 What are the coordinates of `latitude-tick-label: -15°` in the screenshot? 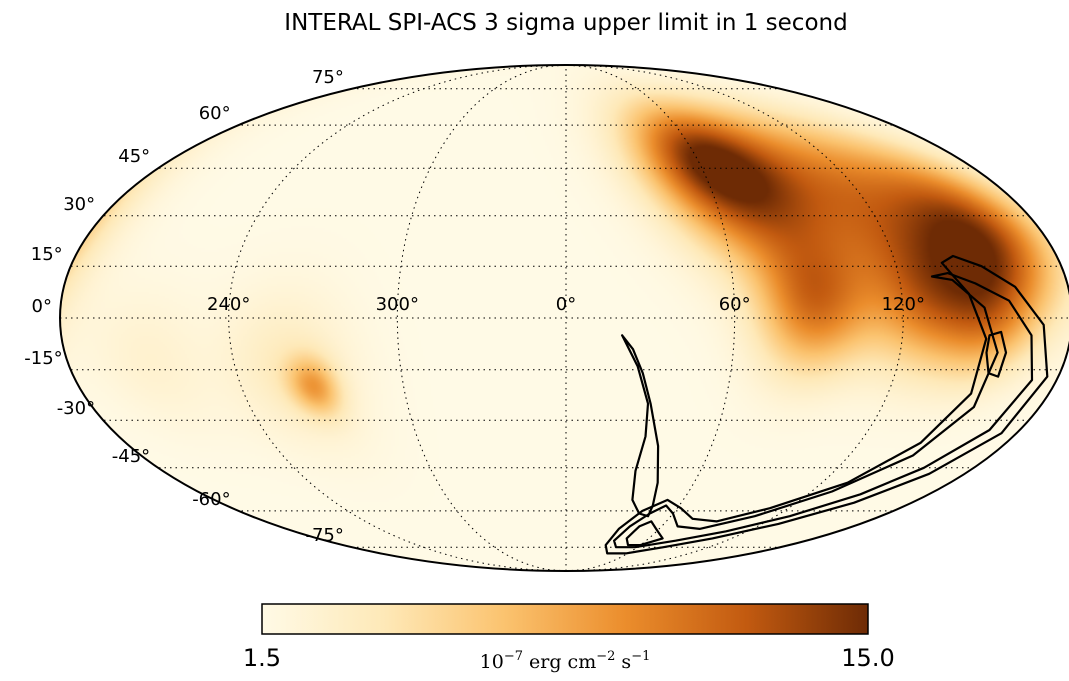 It's located at (43, 358).